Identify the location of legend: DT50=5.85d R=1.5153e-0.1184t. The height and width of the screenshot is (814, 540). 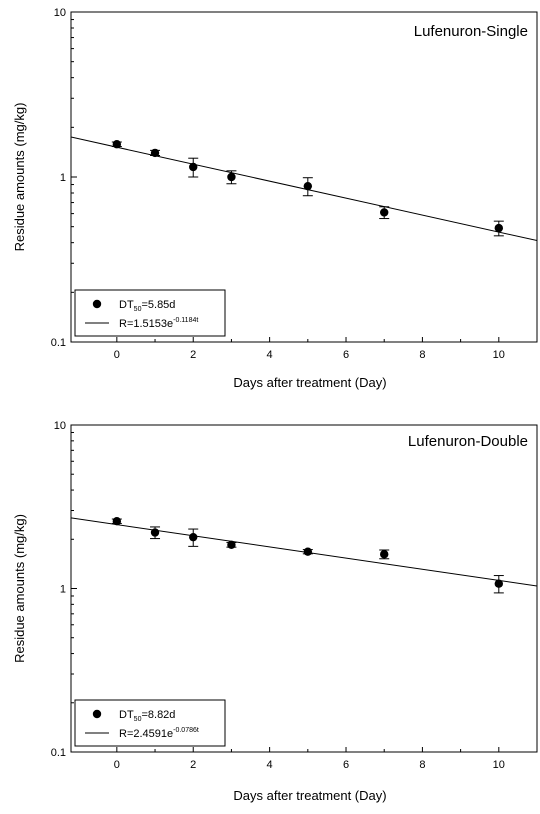
(150, 313).